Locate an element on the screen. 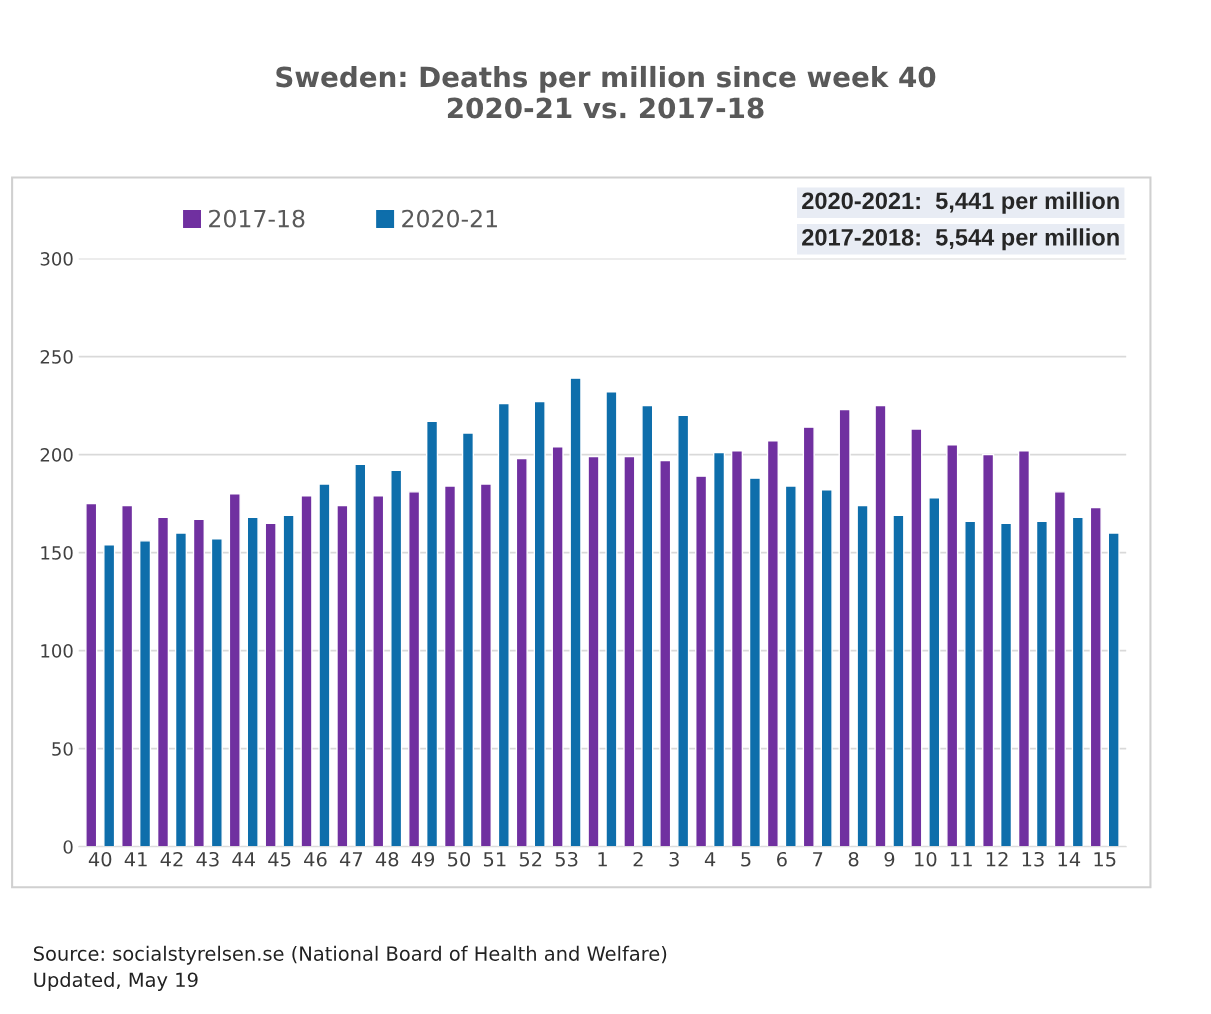  legend-label: 2020-21 is located at coordinates (449, 218).